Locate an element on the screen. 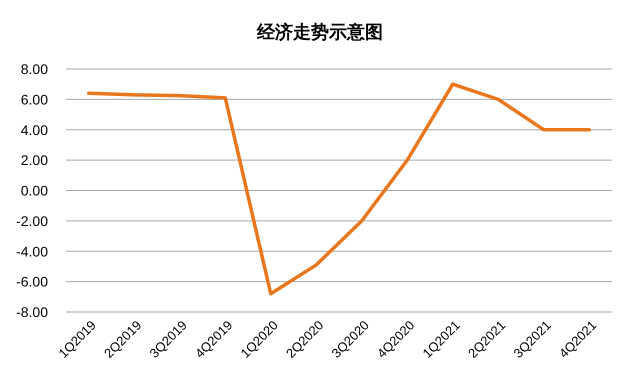 This screenshot has width=640, height=386. y-tick-label: 0.00 is located at coordinates (34, 190).